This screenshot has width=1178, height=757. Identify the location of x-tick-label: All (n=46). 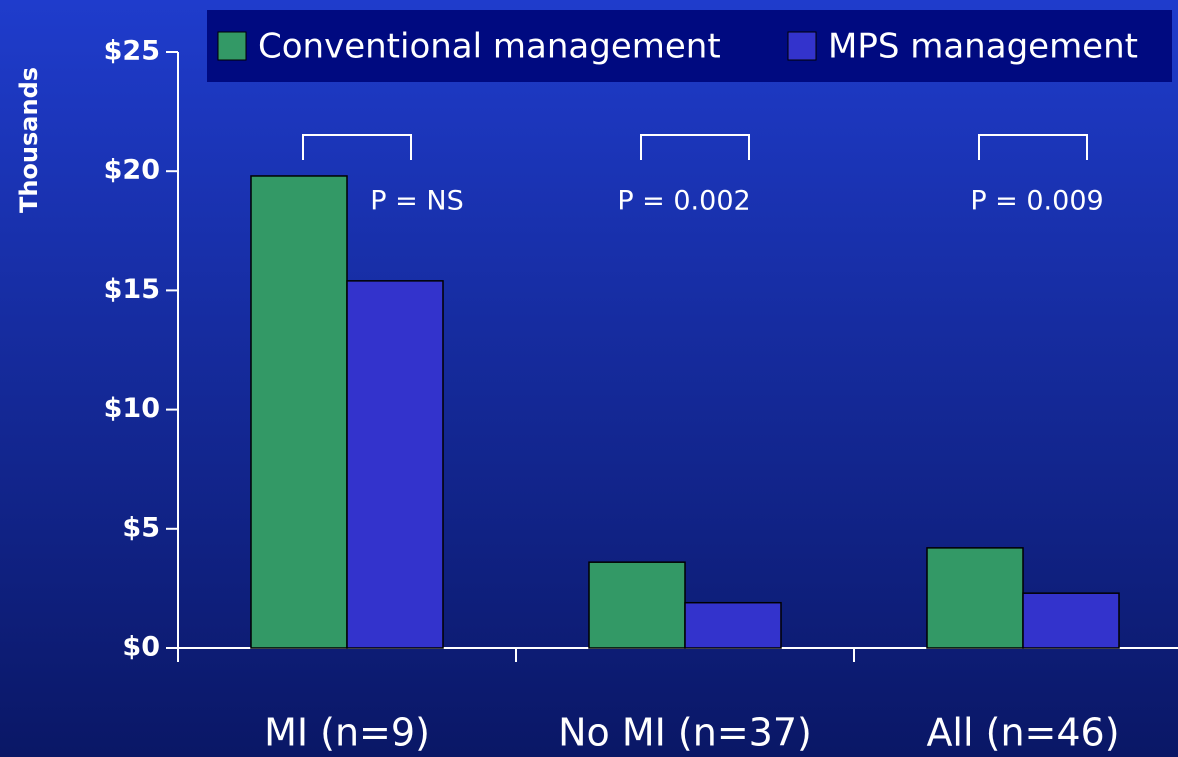
(1022, 733).